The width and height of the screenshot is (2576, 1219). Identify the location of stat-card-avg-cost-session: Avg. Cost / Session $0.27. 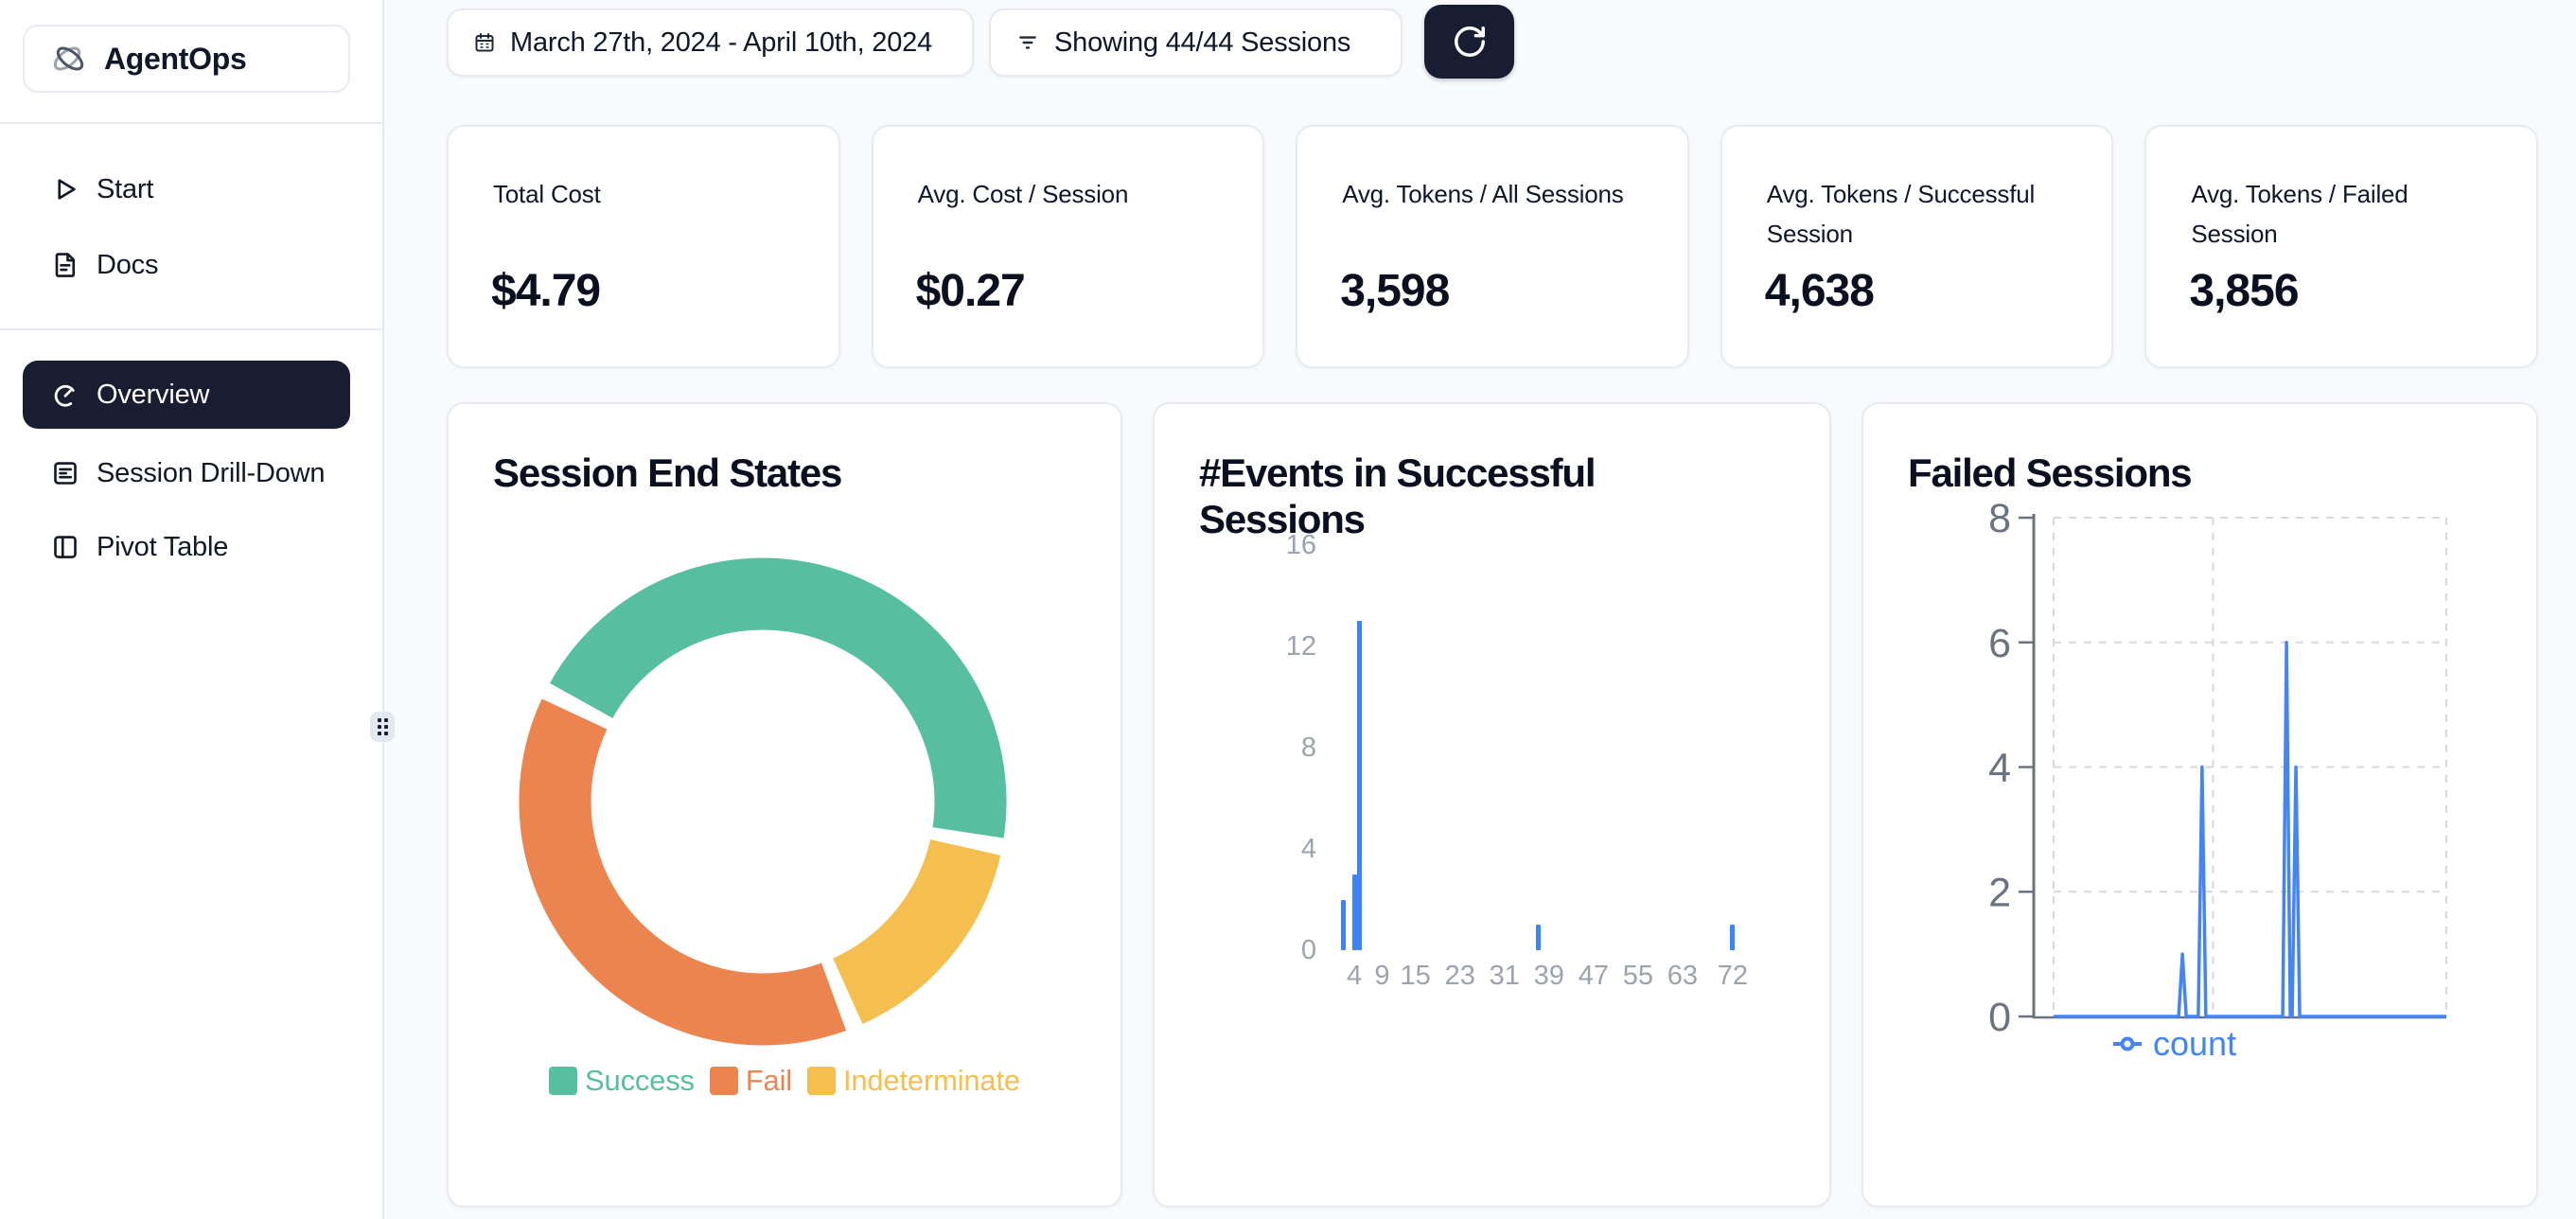
(1068, 246).